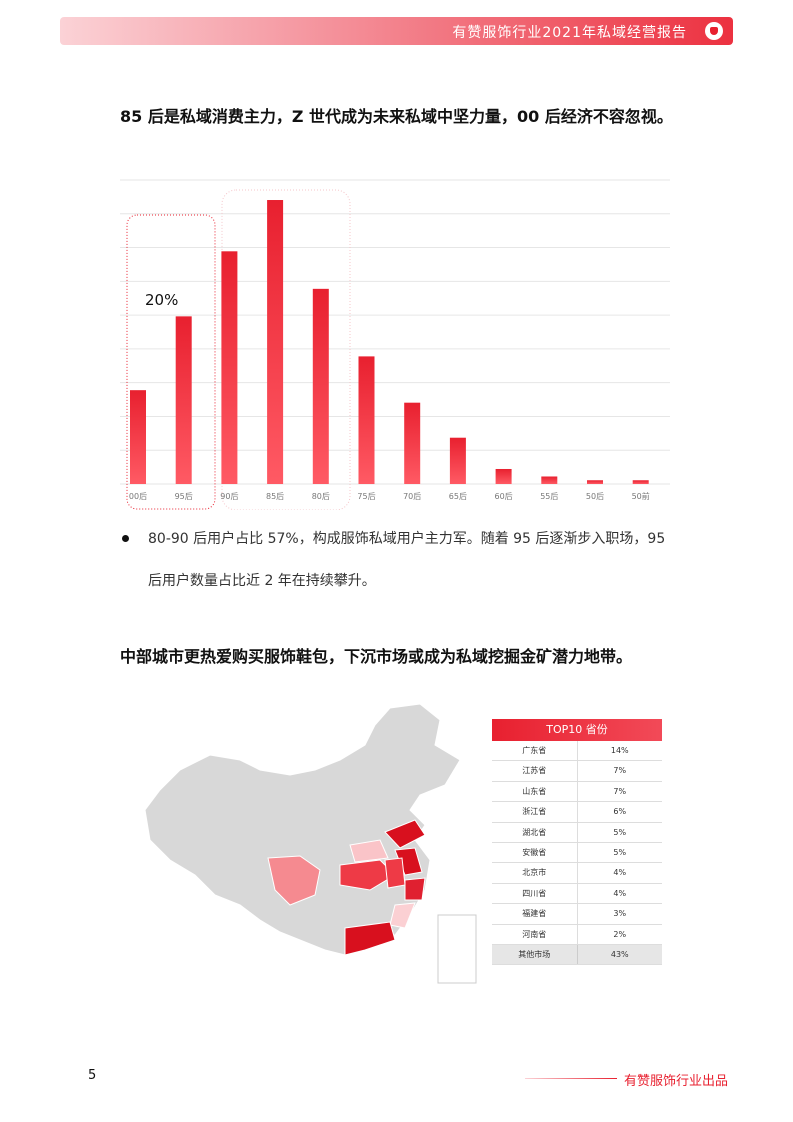  I want to click on table-row: 河南省 2%, so click(577, 934).